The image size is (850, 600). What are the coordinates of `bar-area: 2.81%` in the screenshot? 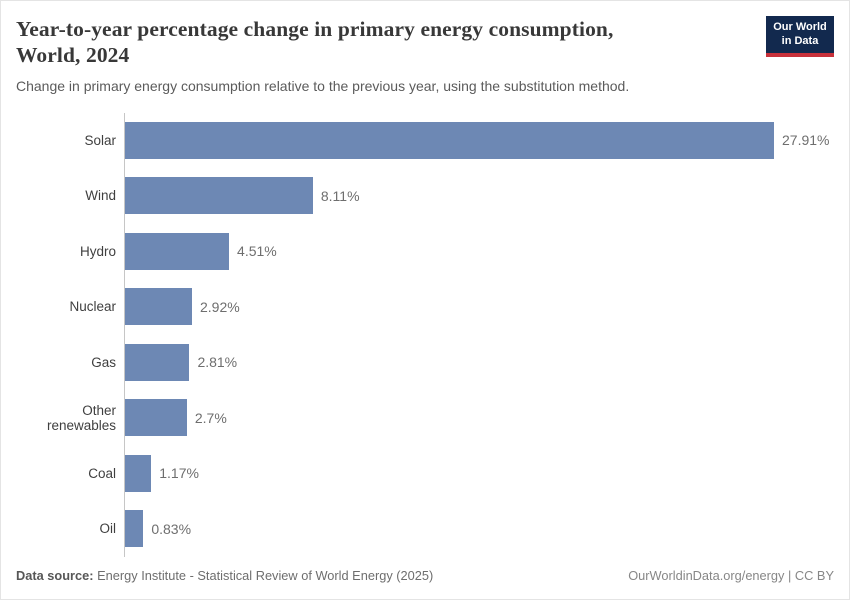 It's located at (479, 363).